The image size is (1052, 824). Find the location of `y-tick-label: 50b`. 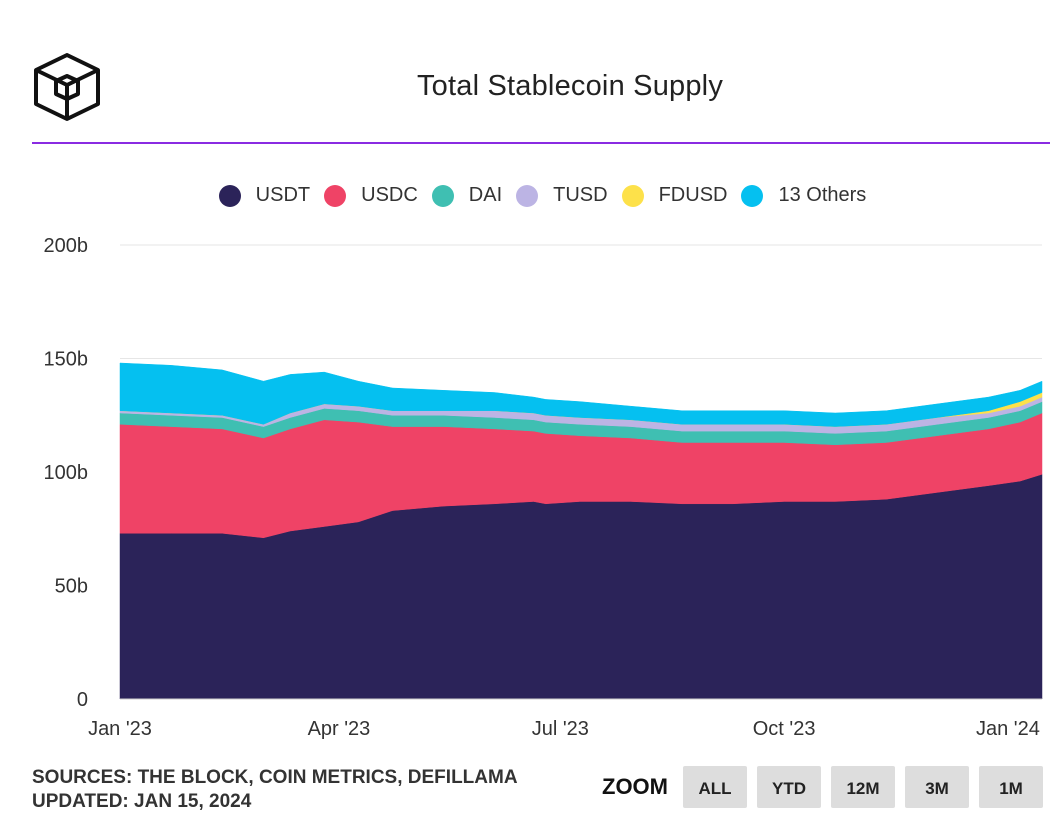

y-tick-label: 50b is located at coordinates (71, 587).